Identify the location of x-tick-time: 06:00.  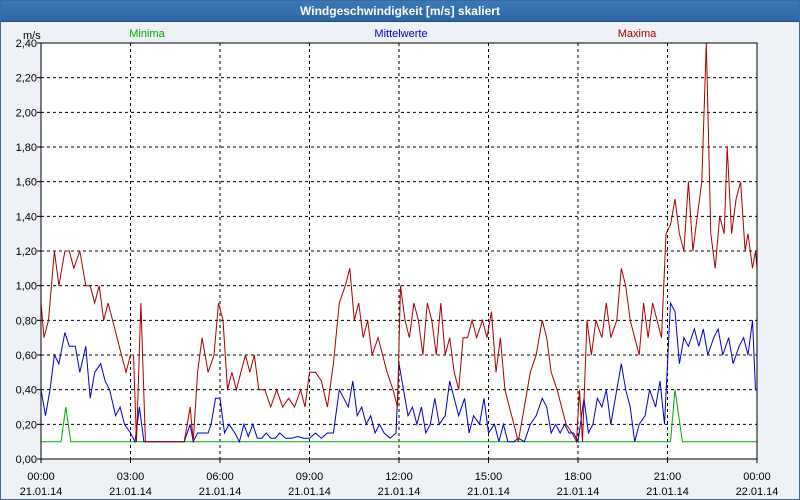
(220, 477).